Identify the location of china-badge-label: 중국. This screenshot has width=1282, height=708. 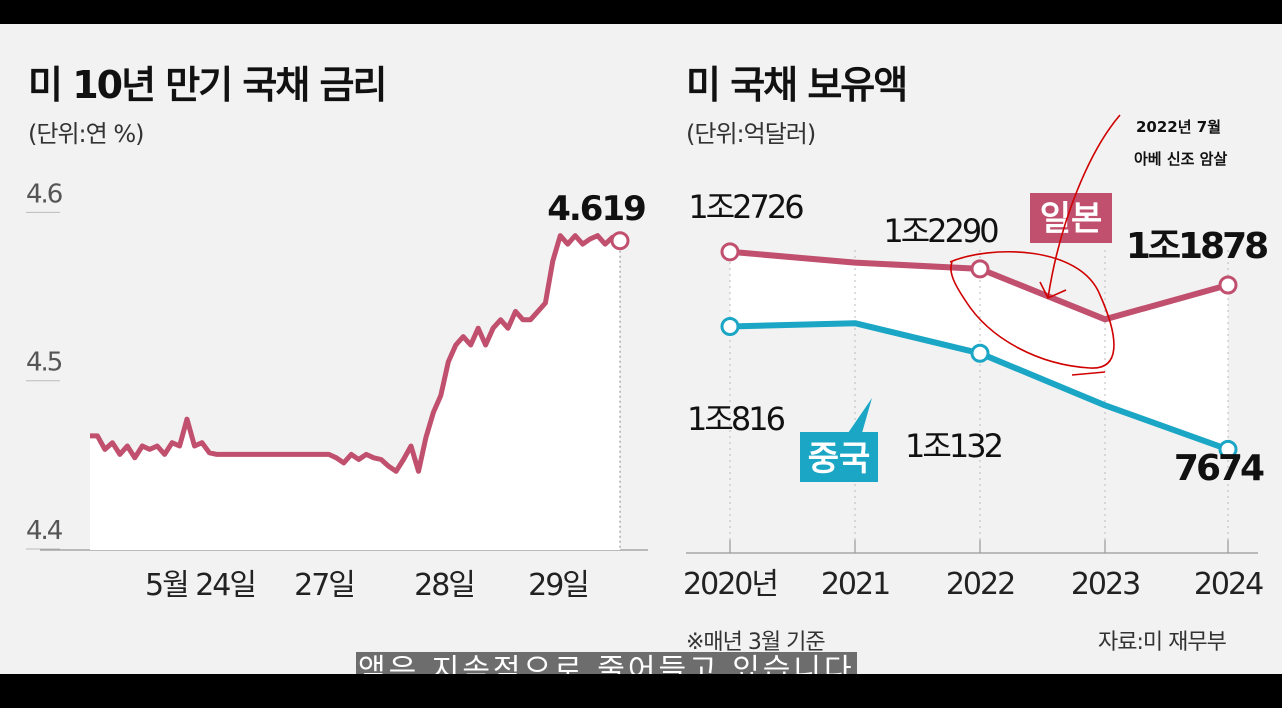
(839, 459).